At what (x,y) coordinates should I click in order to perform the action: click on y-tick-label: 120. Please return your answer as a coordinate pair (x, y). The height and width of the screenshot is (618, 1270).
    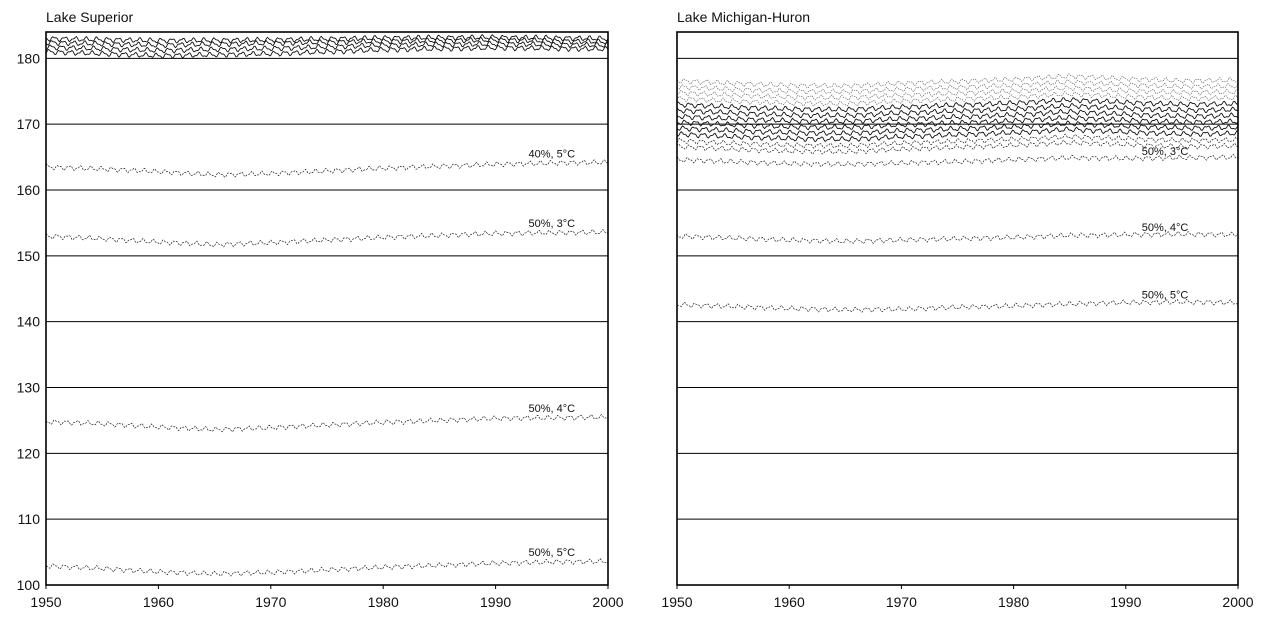
    Looking at the image, I should click on (29, 453).